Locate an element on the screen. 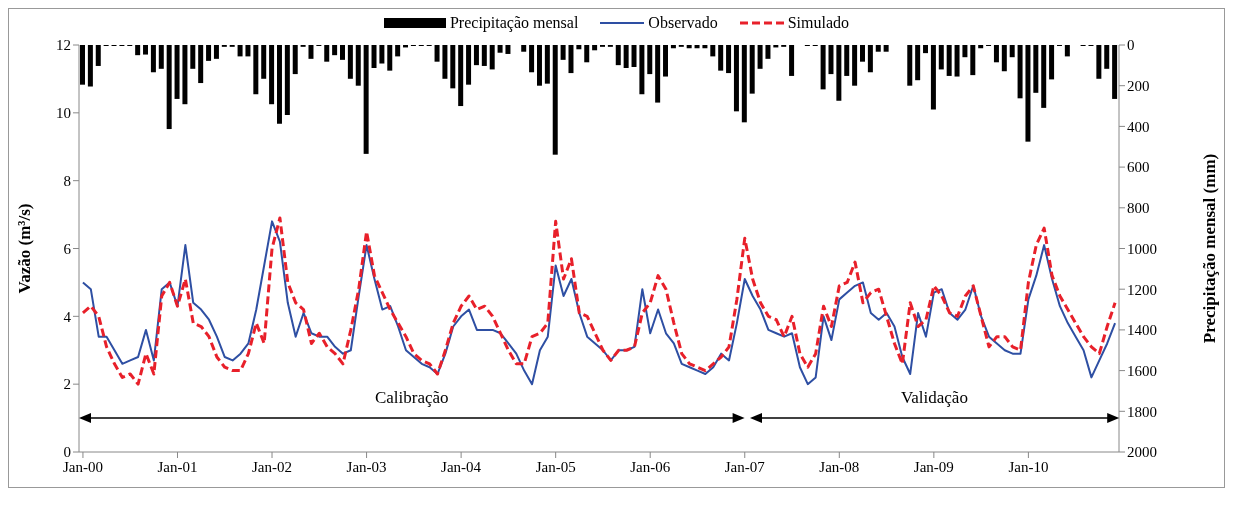 The width and height of the screenshot is (1235, 509). y2-axis-title: Precipitação mensal (mm) is located at coordinates (1210, 248).